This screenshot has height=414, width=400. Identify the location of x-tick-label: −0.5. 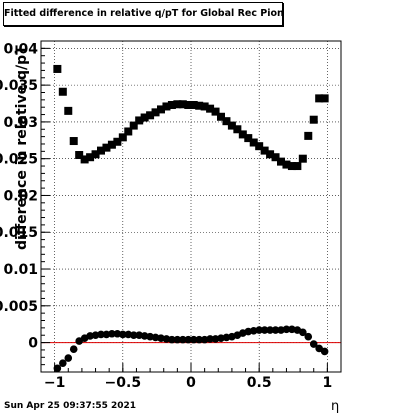
(123, 383).